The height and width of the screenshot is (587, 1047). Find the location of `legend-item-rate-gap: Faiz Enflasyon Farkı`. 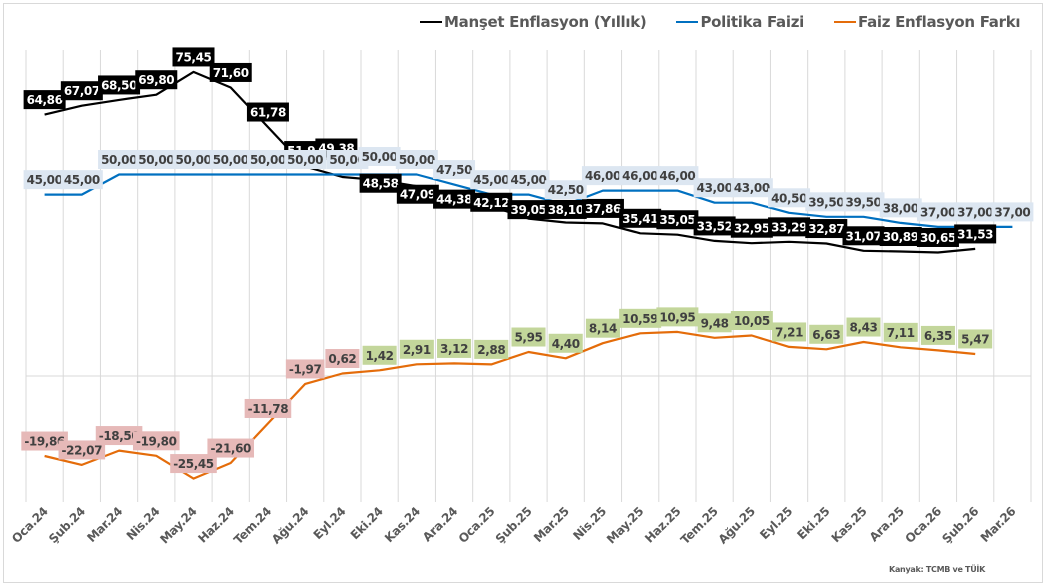

legend-item-rate-gap: Faiz Enflasyon Farkı is located at coordinates (927, 22).